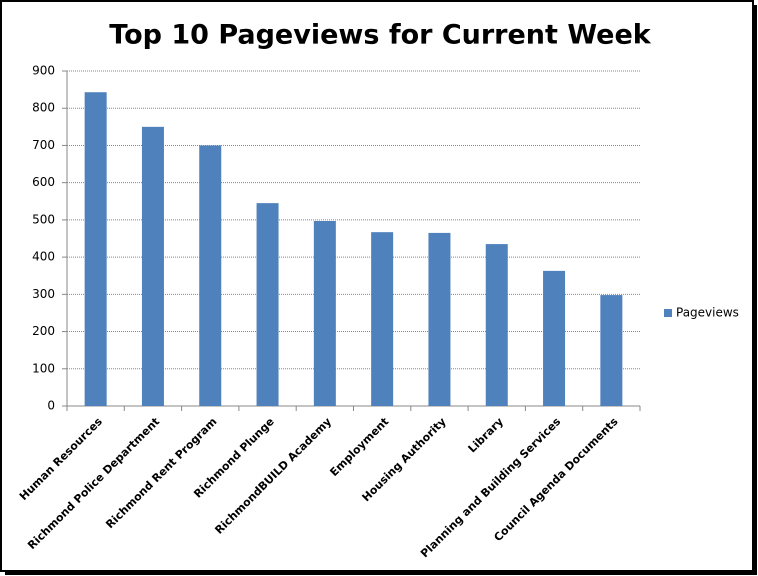 The image size is (758, 576). What do you see at coordinates (43, 257) in the screenshot?
I see `y-tick-label: 400` at bounding box center [43, 257].